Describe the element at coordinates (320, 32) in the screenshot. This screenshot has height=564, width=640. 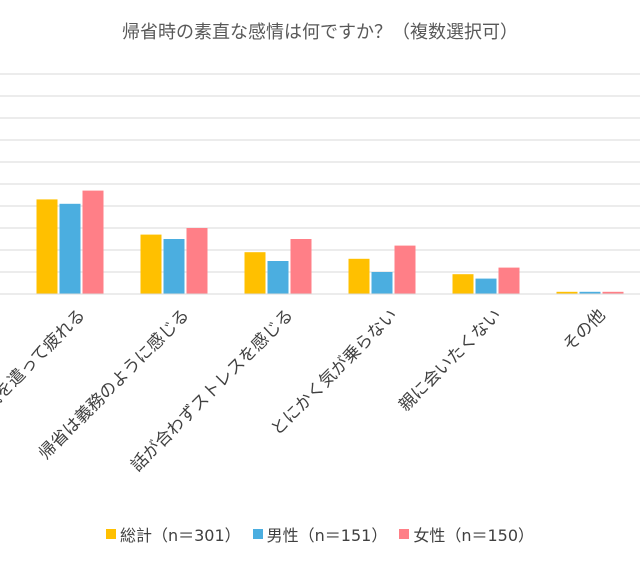
I see `chart-title: 帰省時の素直な感情は何ですか？（複数選択可）` at that location.